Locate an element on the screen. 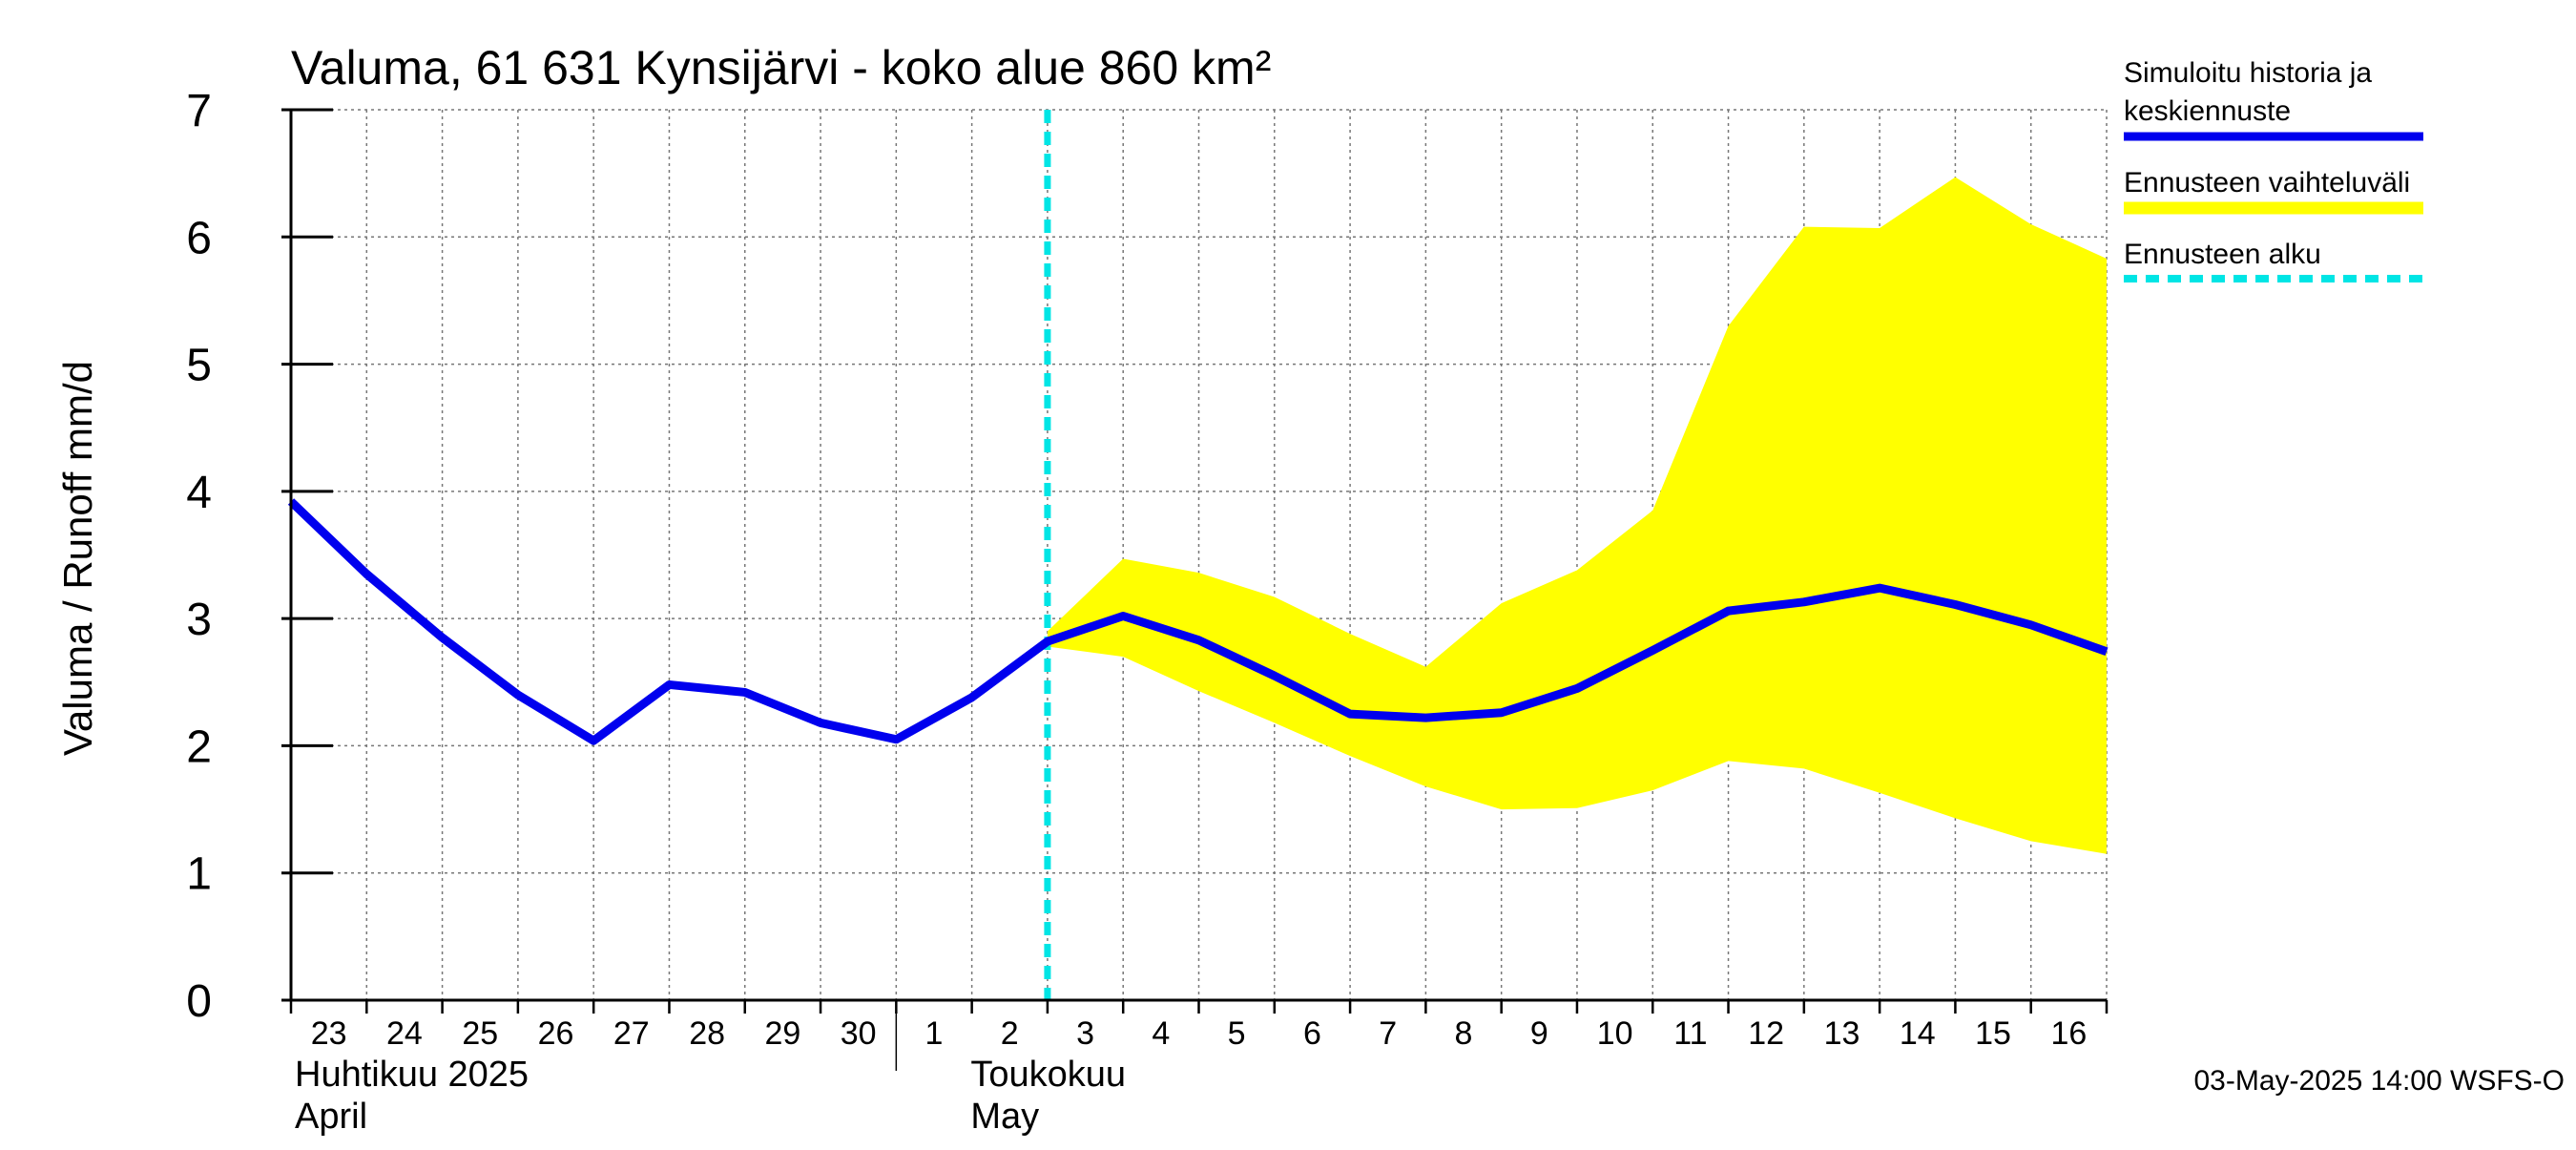 This screenshot has height=1150, width=2576. y-tick-label: 0 is located at coordinates (199, 1001).